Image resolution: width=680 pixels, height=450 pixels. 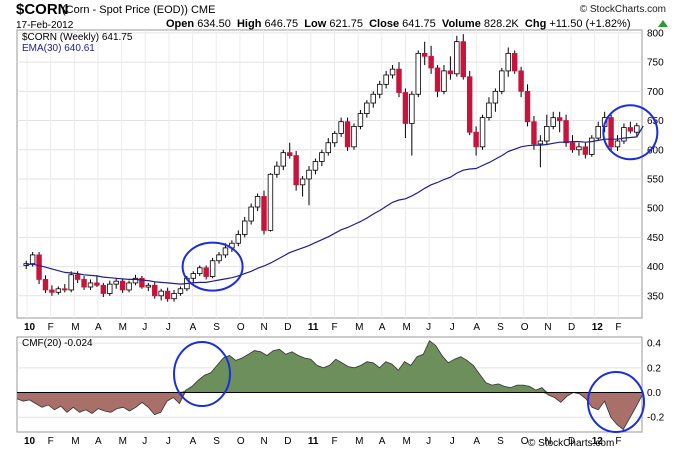 What do you see at coordinates (51, 441) in the screenshot?
I see `cmf-x-tick-label: F` at bounding box center [51, 441].